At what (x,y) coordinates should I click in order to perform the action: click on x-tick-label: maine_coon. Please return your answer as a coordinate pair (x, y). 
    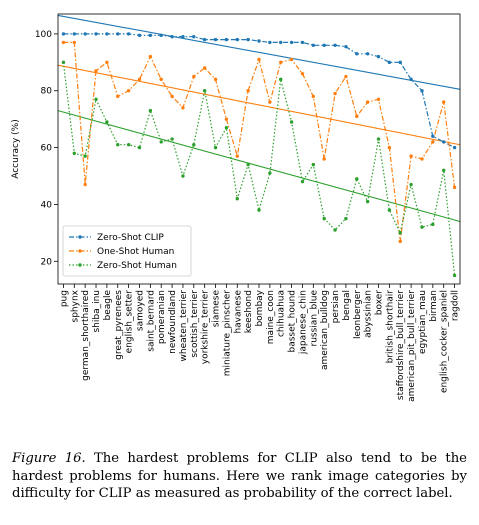
    Looking at the image, I should click on (271, 317).